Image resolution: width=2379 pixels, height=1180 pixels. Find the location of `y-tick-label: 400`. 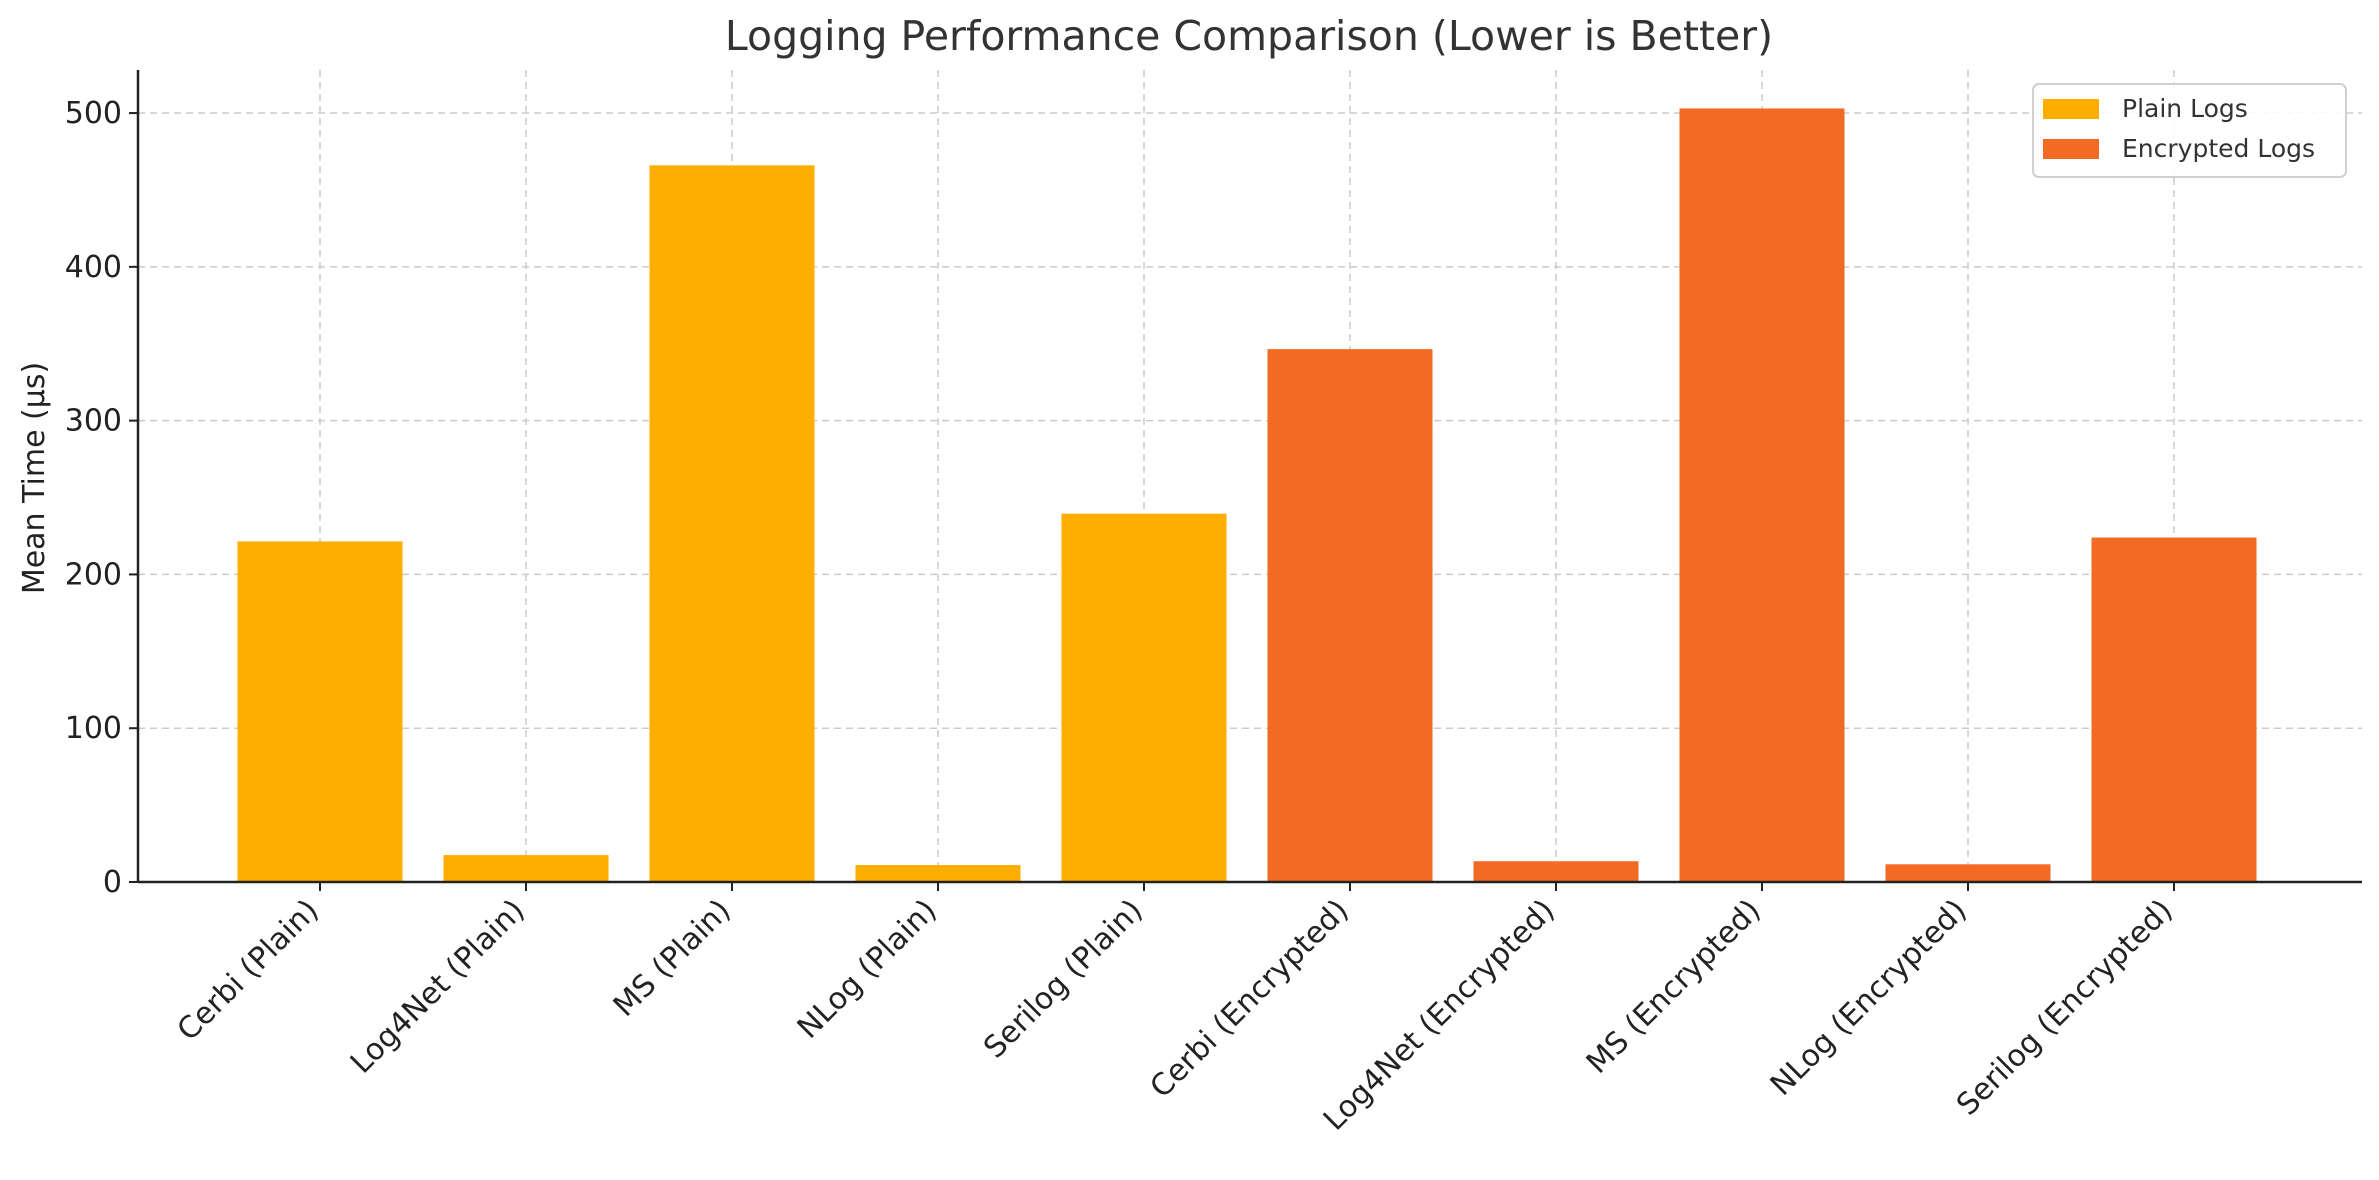

y-tick-label: 400 is located at coordinates (93, 267).